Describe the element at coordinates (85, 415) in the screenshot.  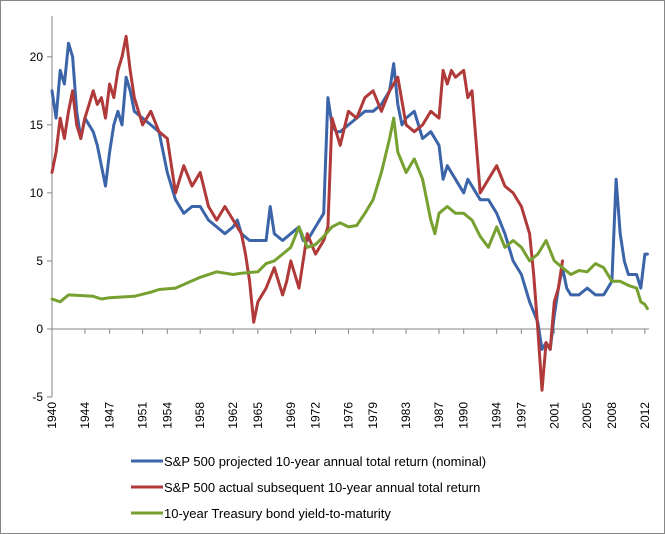
I see `x-tick-label: 1944` at that location.